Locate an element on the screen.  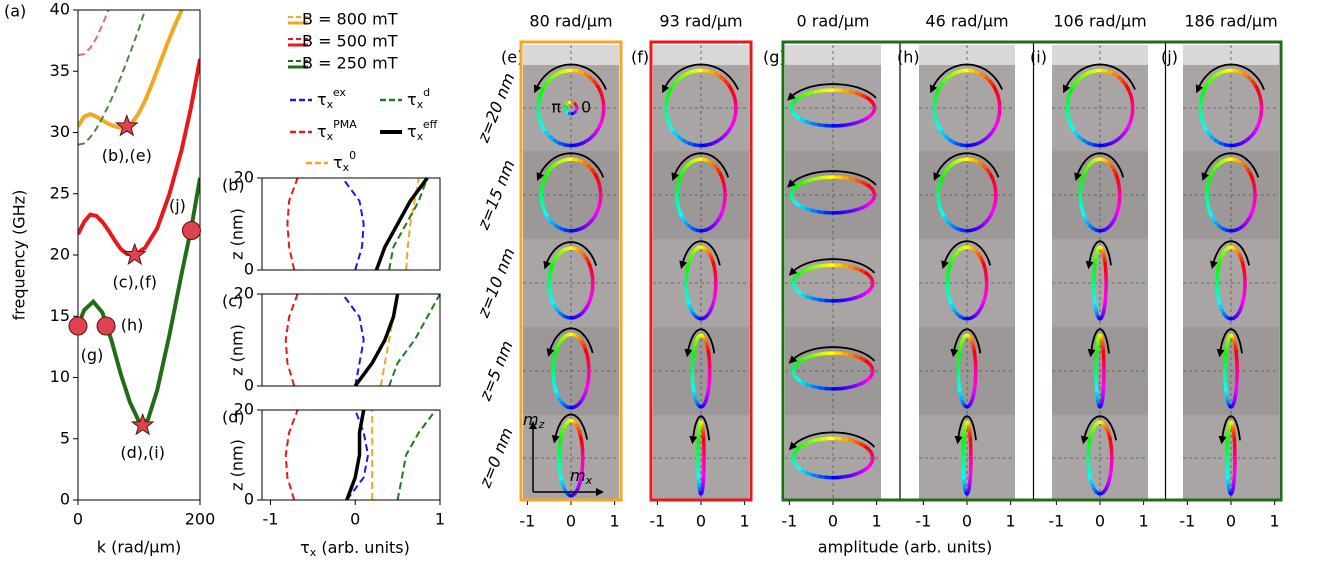
y-axis-label: frequency (GHz) is located at coordinates (19, 255).